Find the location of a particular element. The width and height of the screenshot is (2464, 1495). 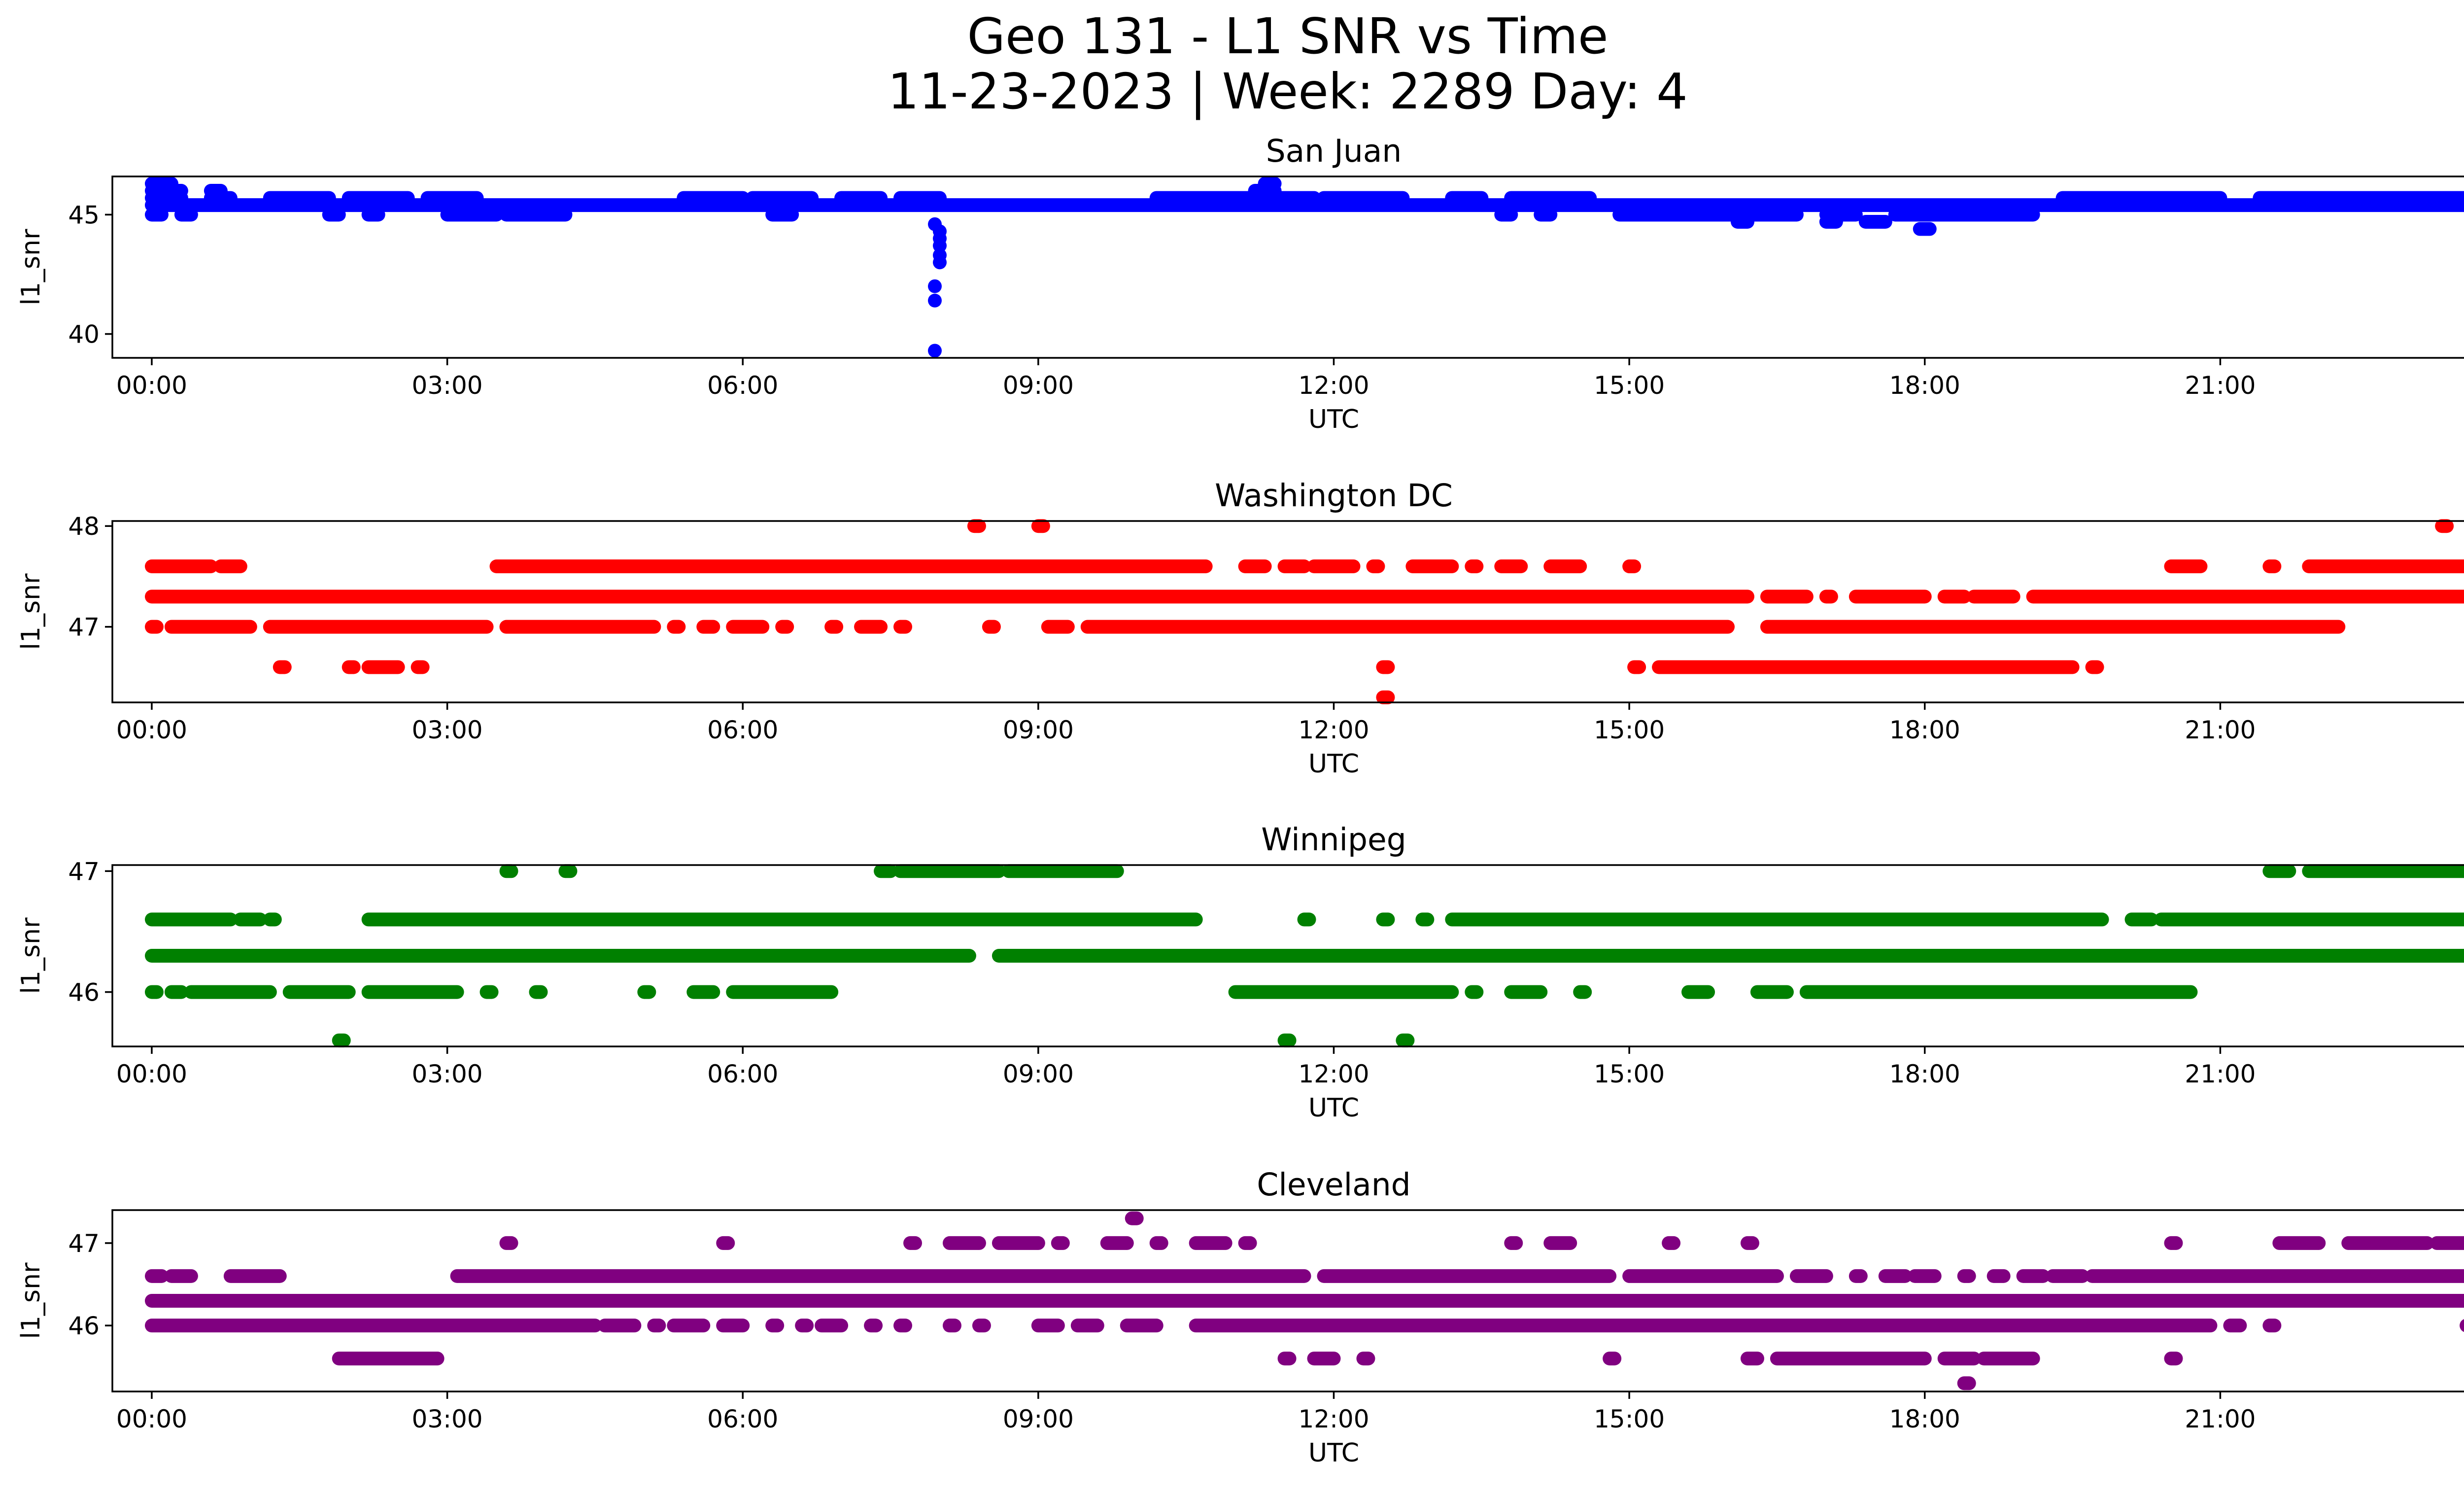

x-tick-label: 06:00 is located at coordinates (742, 1074).